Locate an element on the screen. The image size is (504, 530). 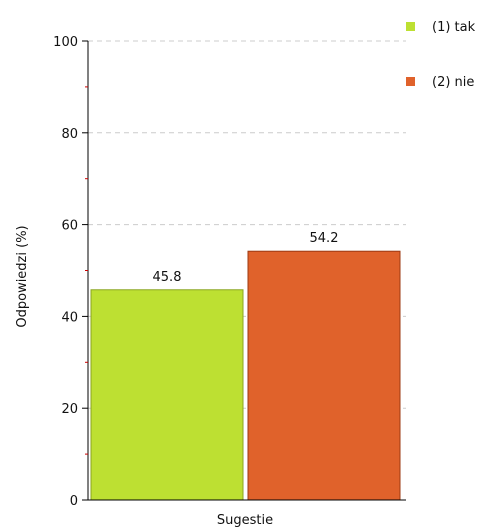
legend-label-1: (1) tak is located at coordinates (454, 27).